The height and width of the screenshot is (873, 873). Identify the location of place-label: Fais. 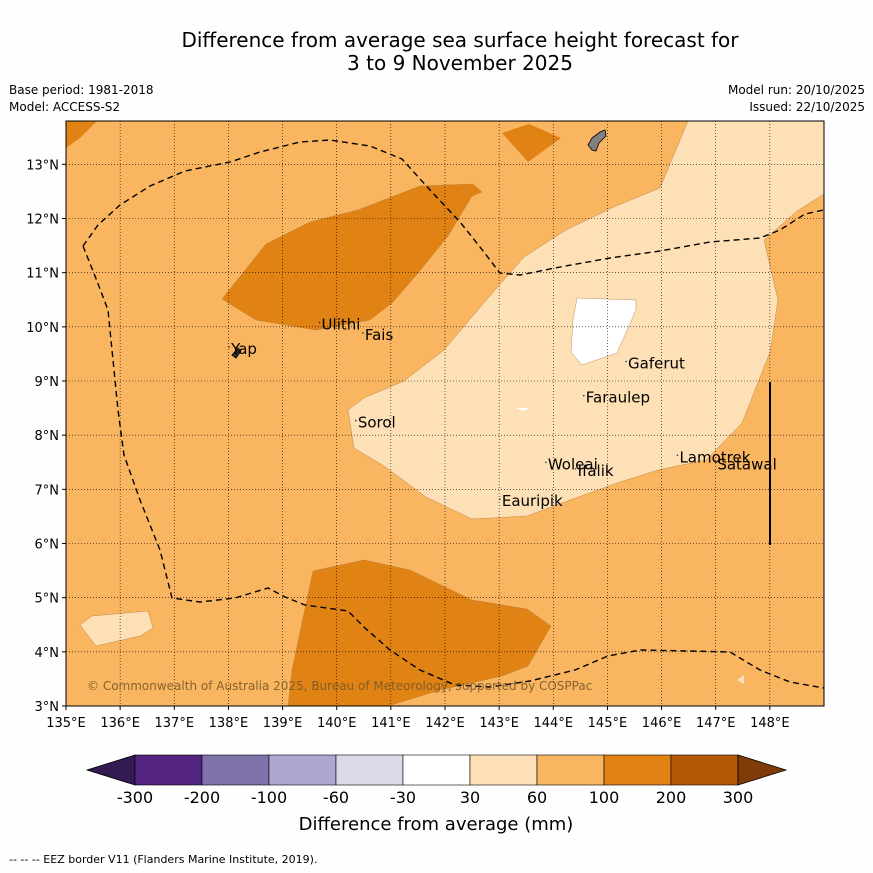
(379, 335).